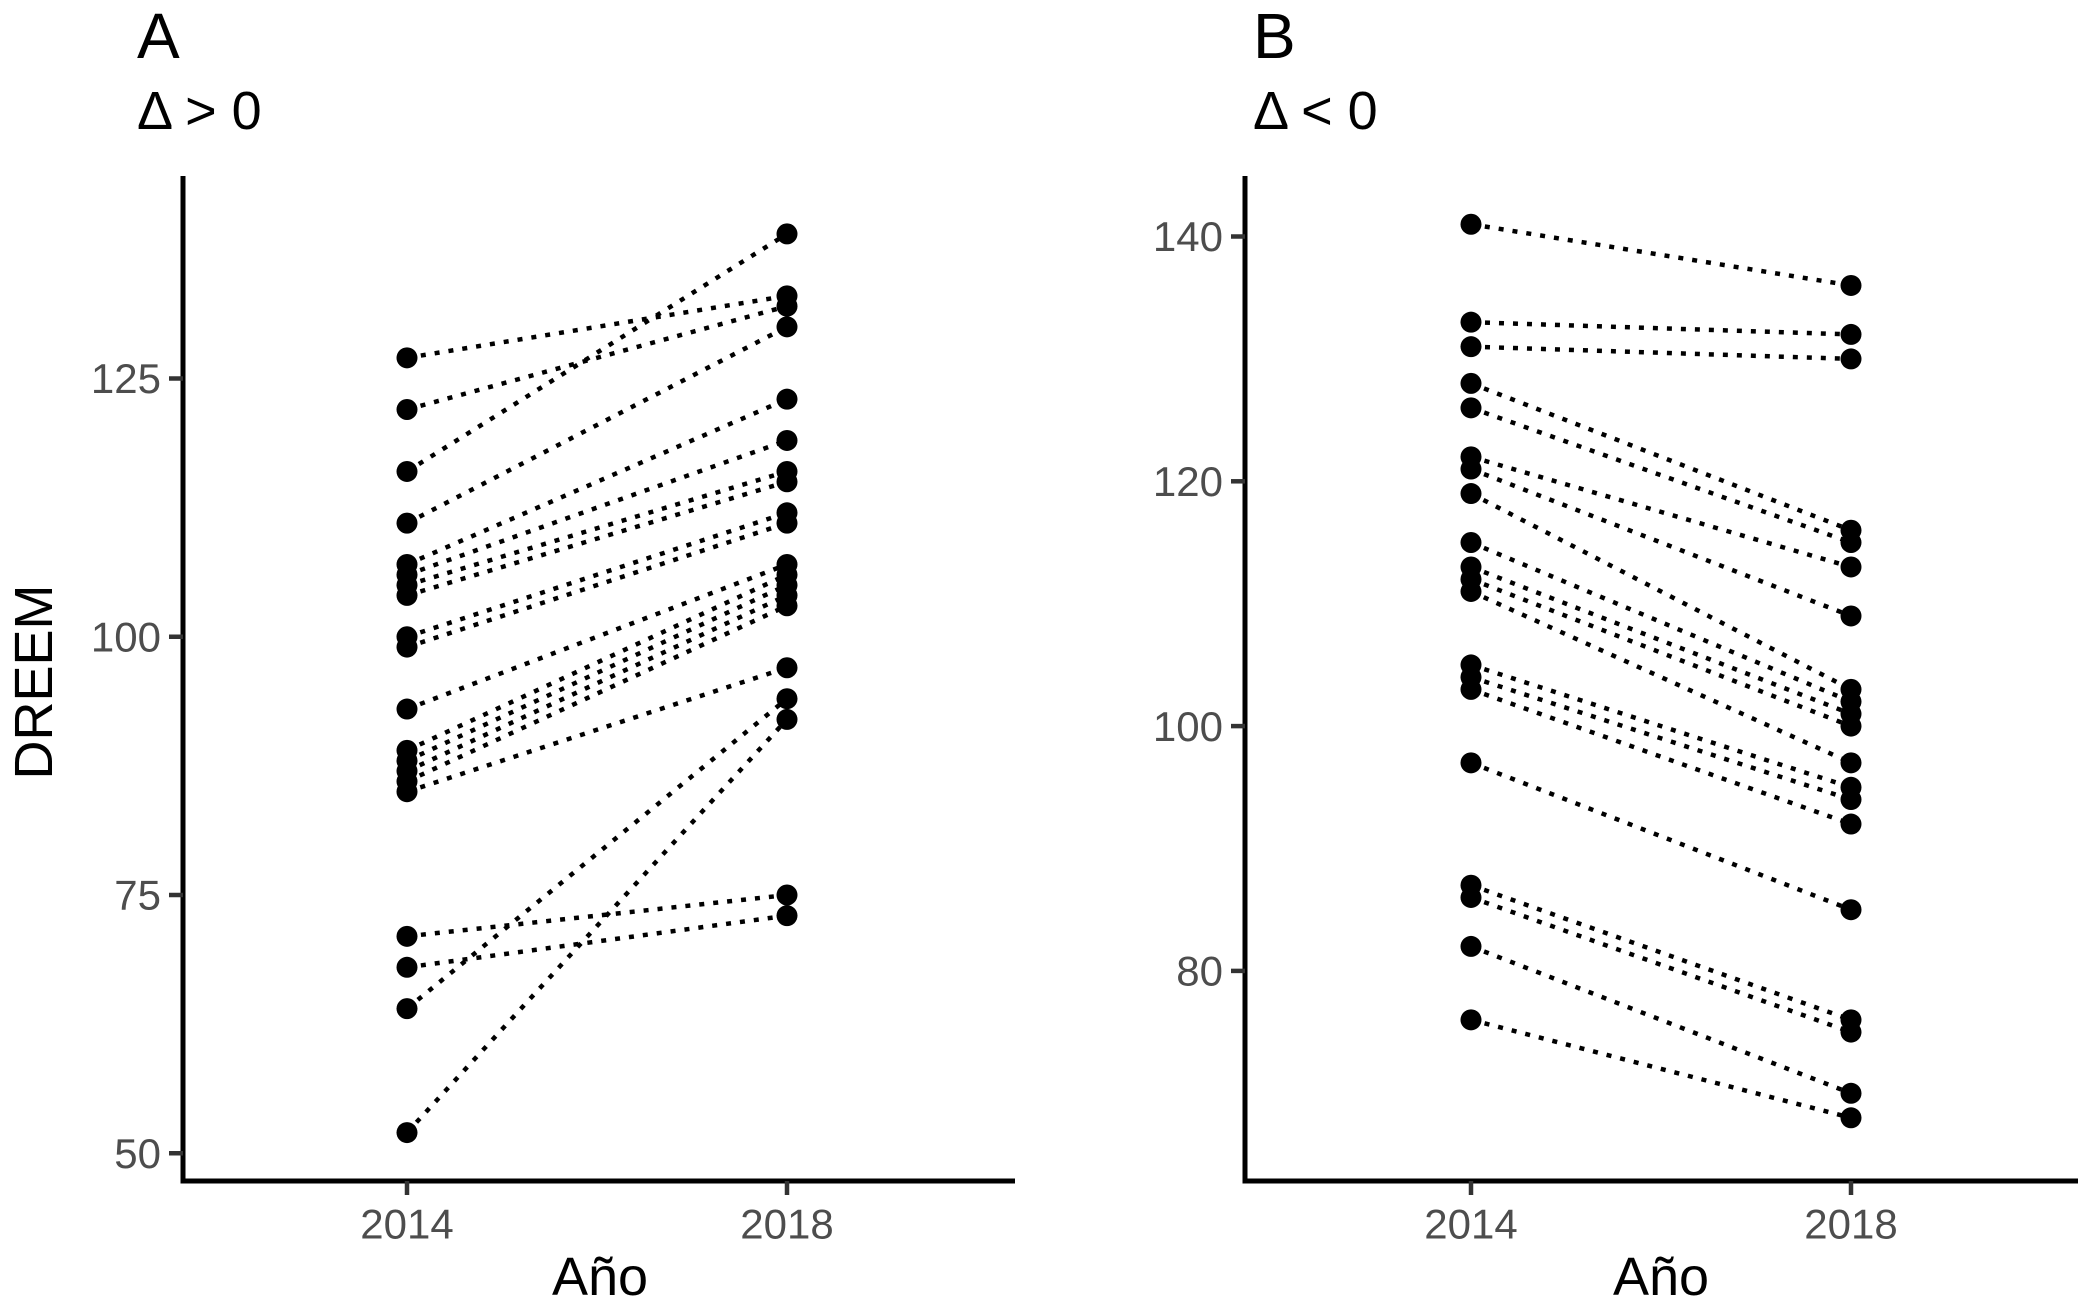 This screenshot has width=2083, height=1313. Describe the element at coordinates (1274, 36) in the screenshot. I see `panel-b-tag: B` at that location.